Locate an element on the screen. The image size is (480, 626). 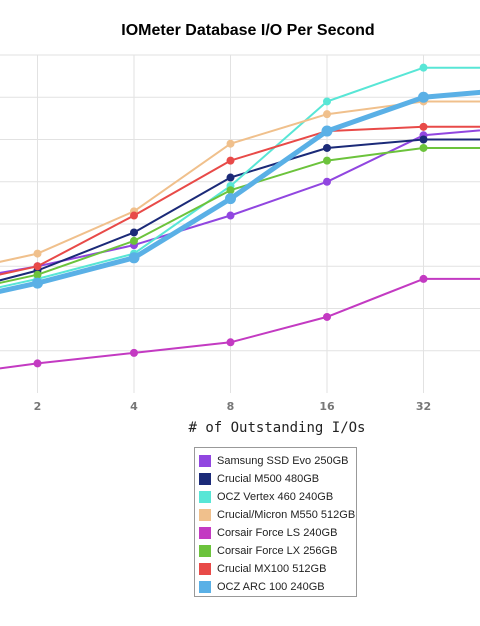
legend-item: OCZ Vertex 460 240GB is located at coordinates (275, 497).